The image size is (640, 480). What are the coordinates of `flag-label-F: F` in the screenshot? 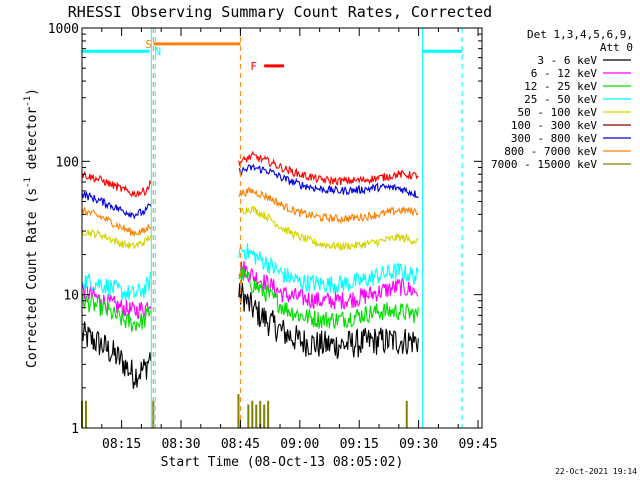 It's located at (253, 66).